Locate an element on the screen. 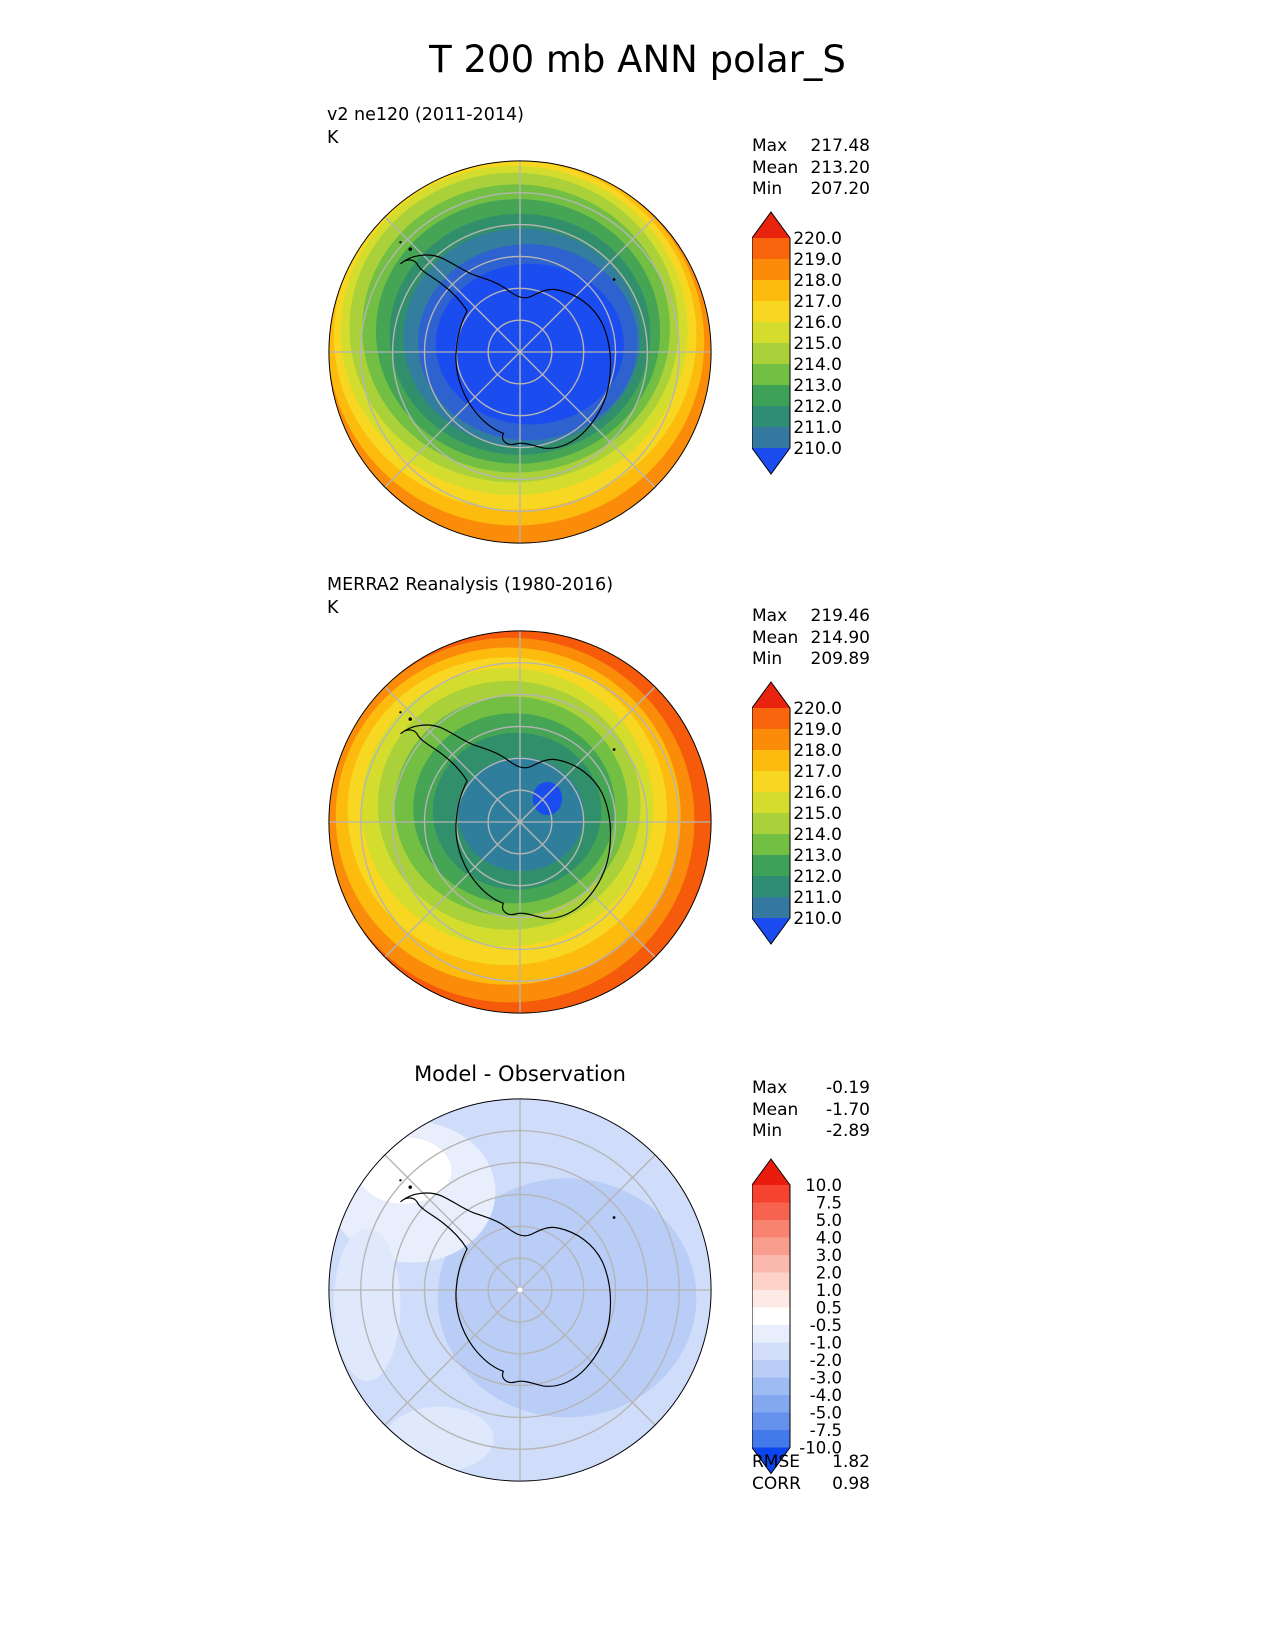 This screenshot has width=1275, height=1650. stat-value: -2.89 is located at coordinates (848, 1131).